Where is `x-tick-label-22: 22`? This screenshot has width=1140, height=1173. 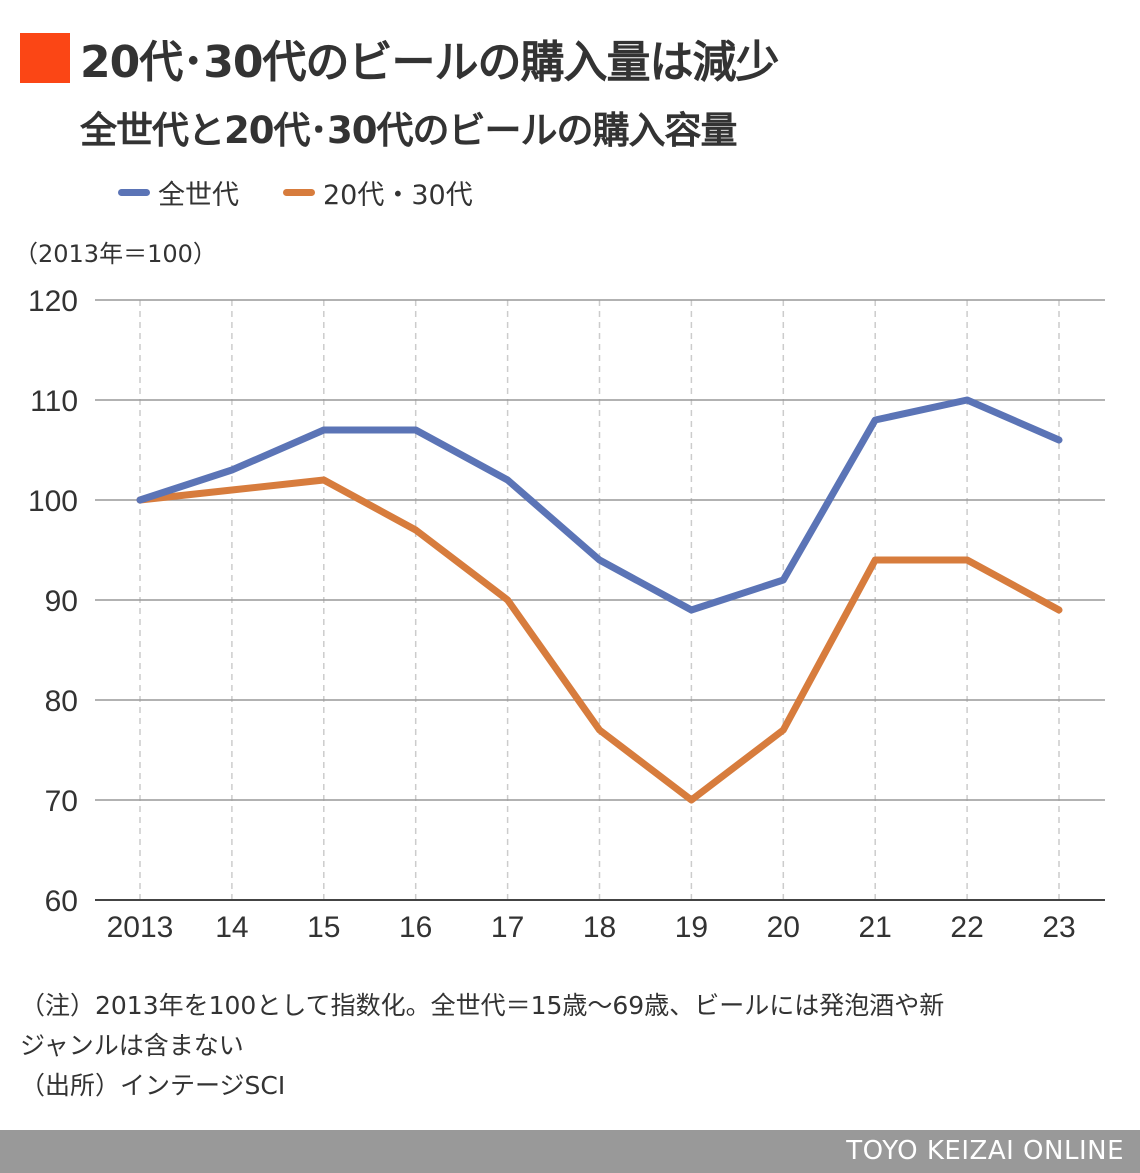 x-tick-label-22: 22 is located at coordinates (966, 927).